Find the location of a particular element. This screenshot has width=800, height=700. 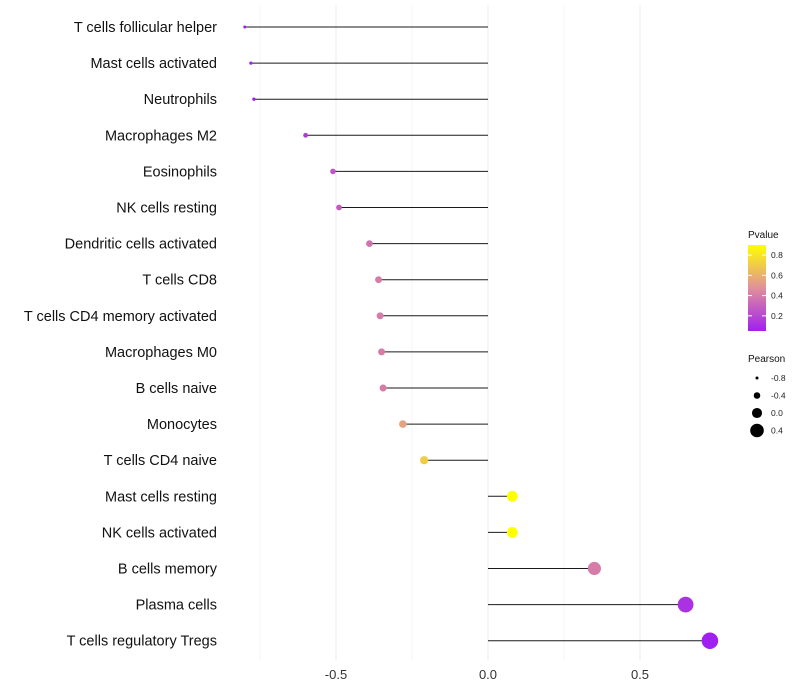

pvalue-legend: Pvalue 0.8 0.6 0.4 0.2 is located at coordinates (765, 280).